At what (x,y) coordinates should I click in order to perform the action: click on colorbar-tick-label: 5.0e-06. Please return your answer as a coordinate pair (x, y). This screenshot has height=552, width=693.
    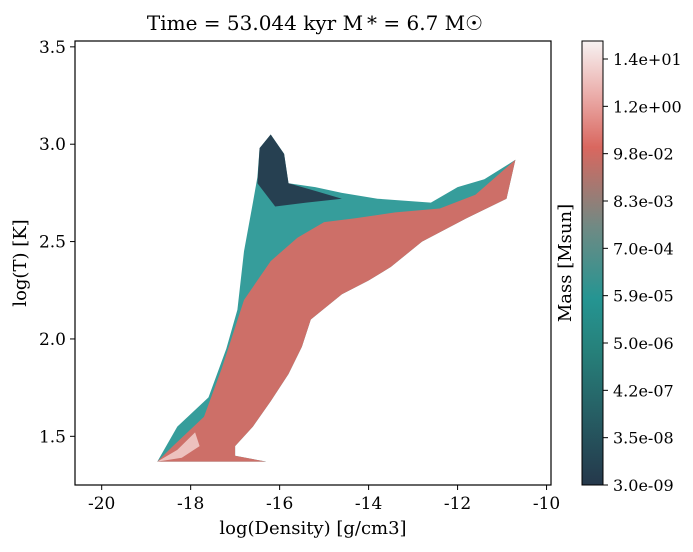
    Looking at the image, I should click on (643, 343).